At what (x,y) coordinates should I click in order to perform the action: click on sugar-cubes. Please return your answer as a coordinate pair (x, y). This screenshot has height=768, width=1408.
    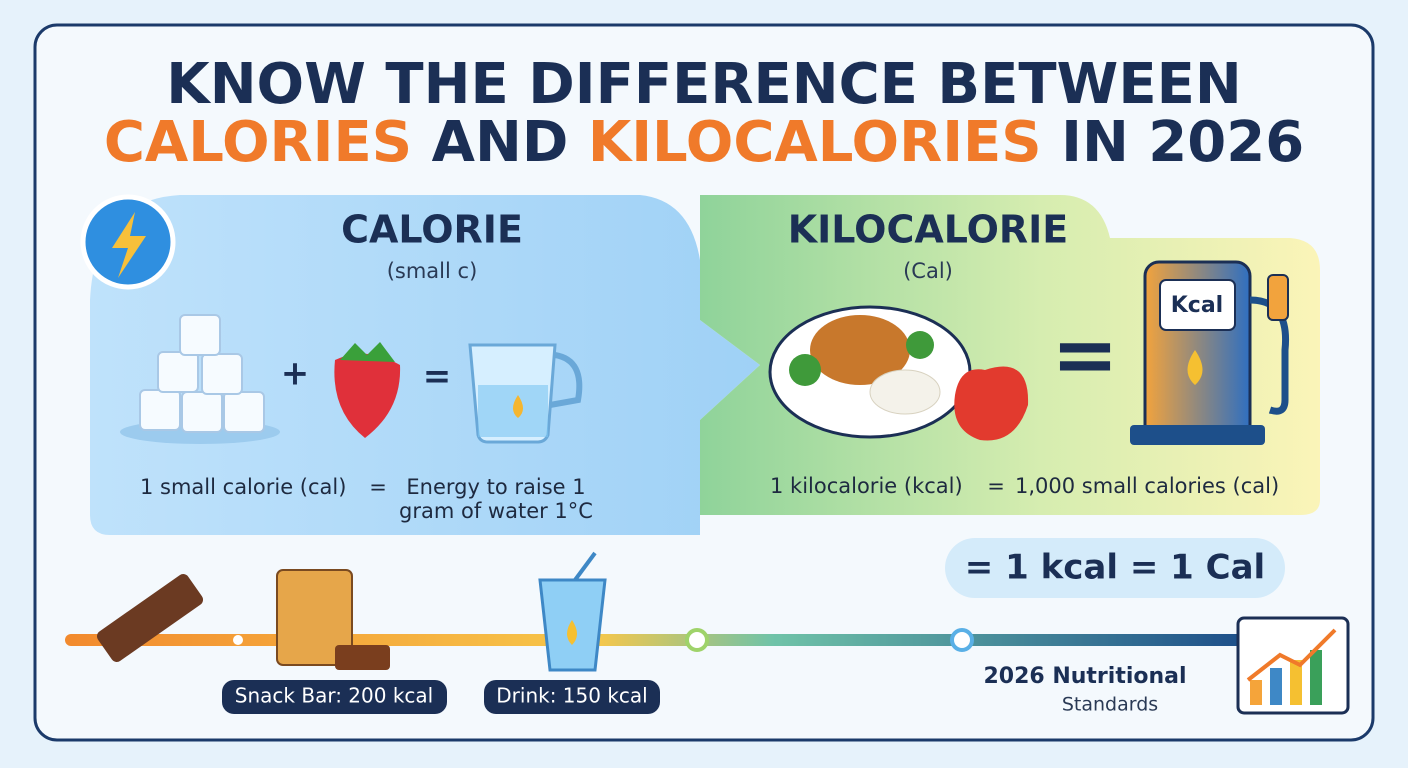
    Looking at the image, I should click on (200, 379).